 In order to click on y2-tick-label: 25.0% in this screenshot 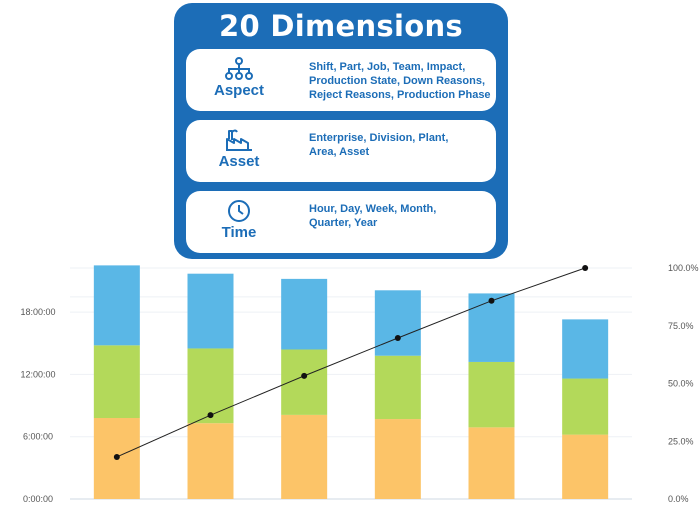, I will do `click(681, 441)`.